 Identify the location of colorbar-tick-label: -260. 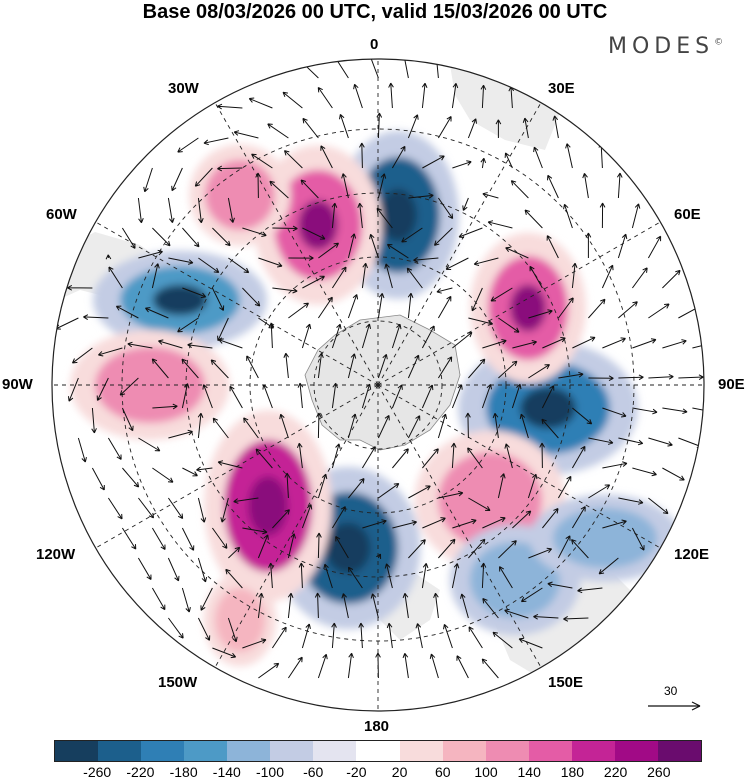
(97, 772).